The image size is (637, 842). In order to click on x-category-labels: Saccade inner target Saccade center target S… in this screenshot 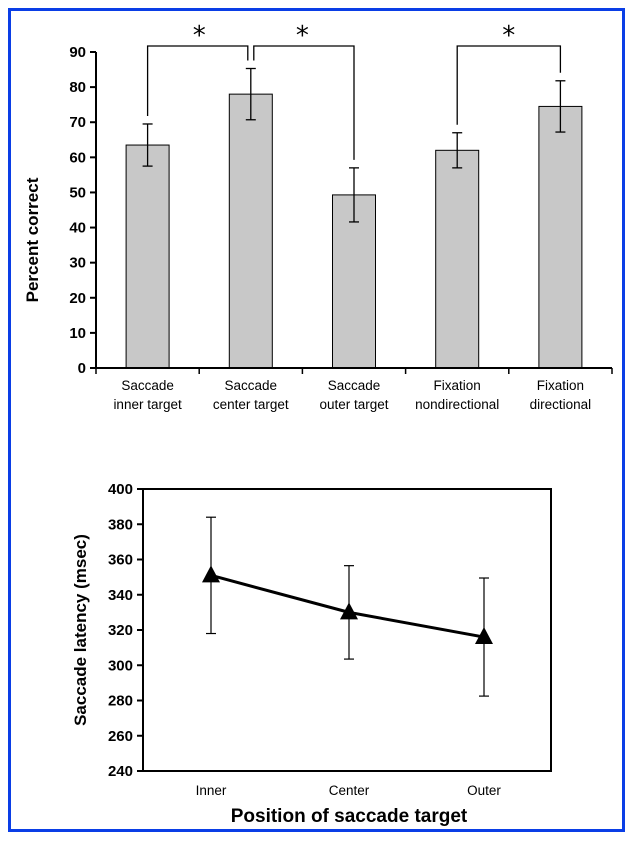, I will do `click(352, 395)`.